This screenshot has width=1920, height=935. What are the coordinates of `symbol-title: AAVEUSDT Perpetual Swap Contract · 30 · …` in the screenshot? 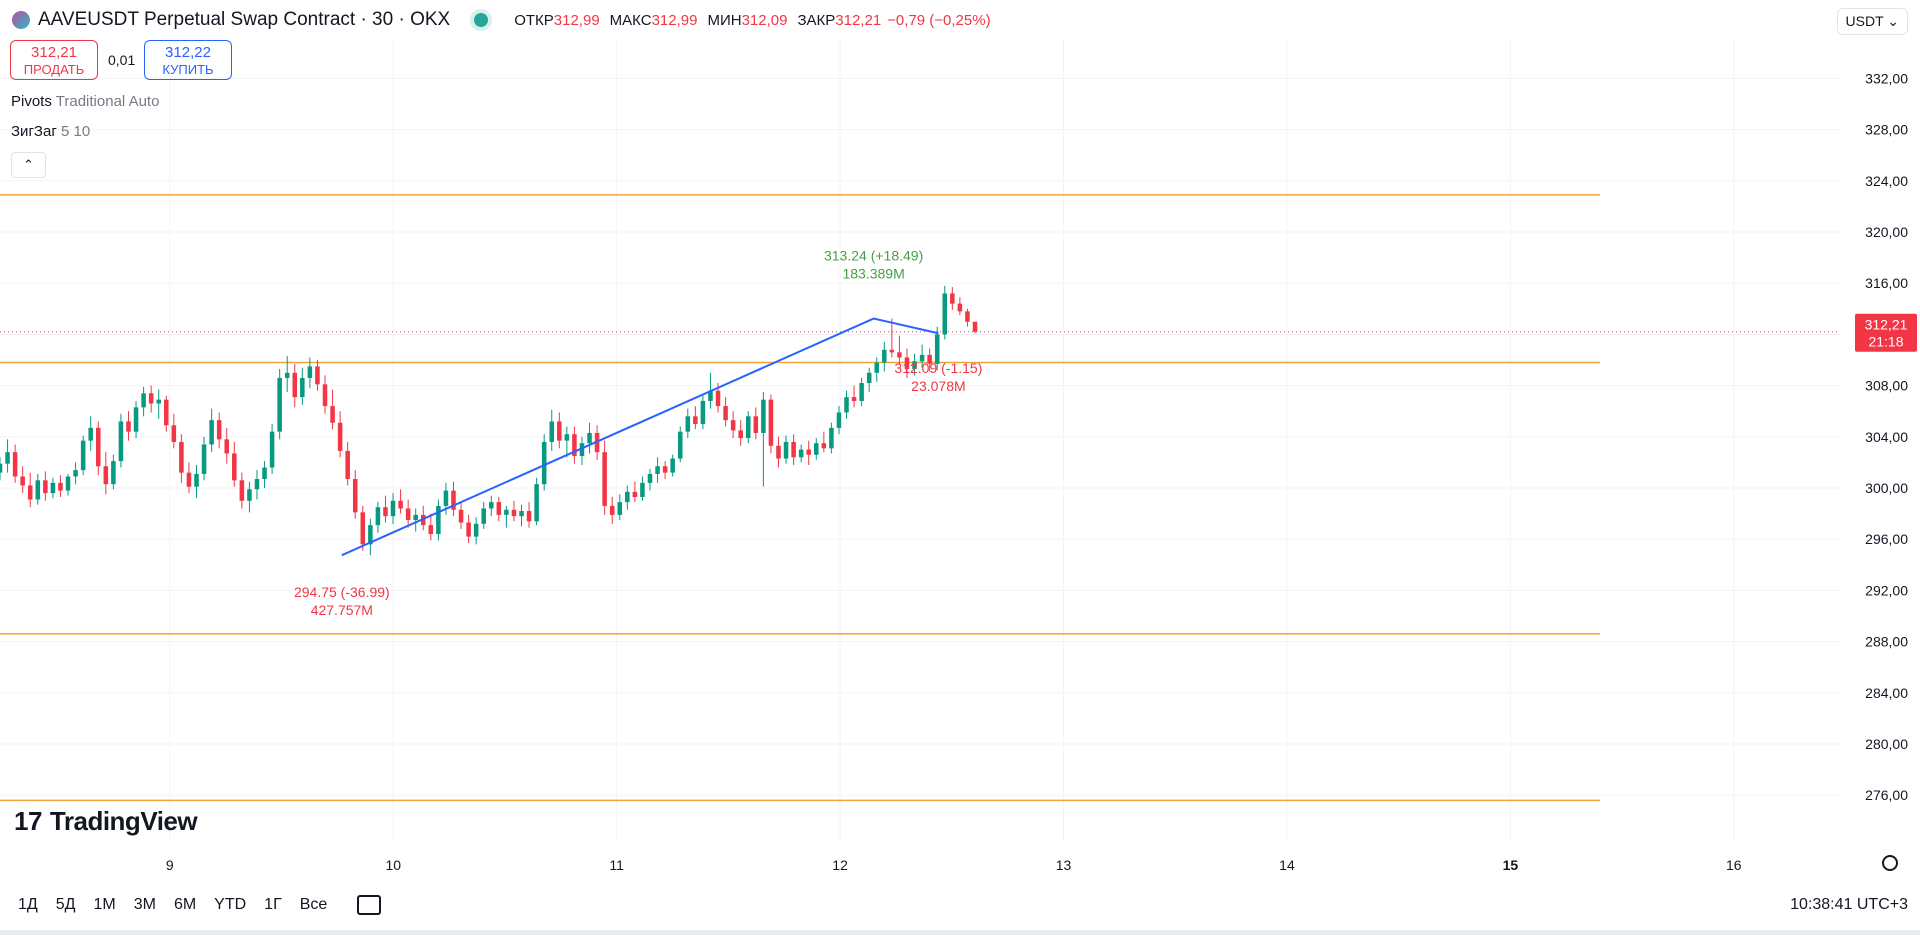 It's located at (244, 19).